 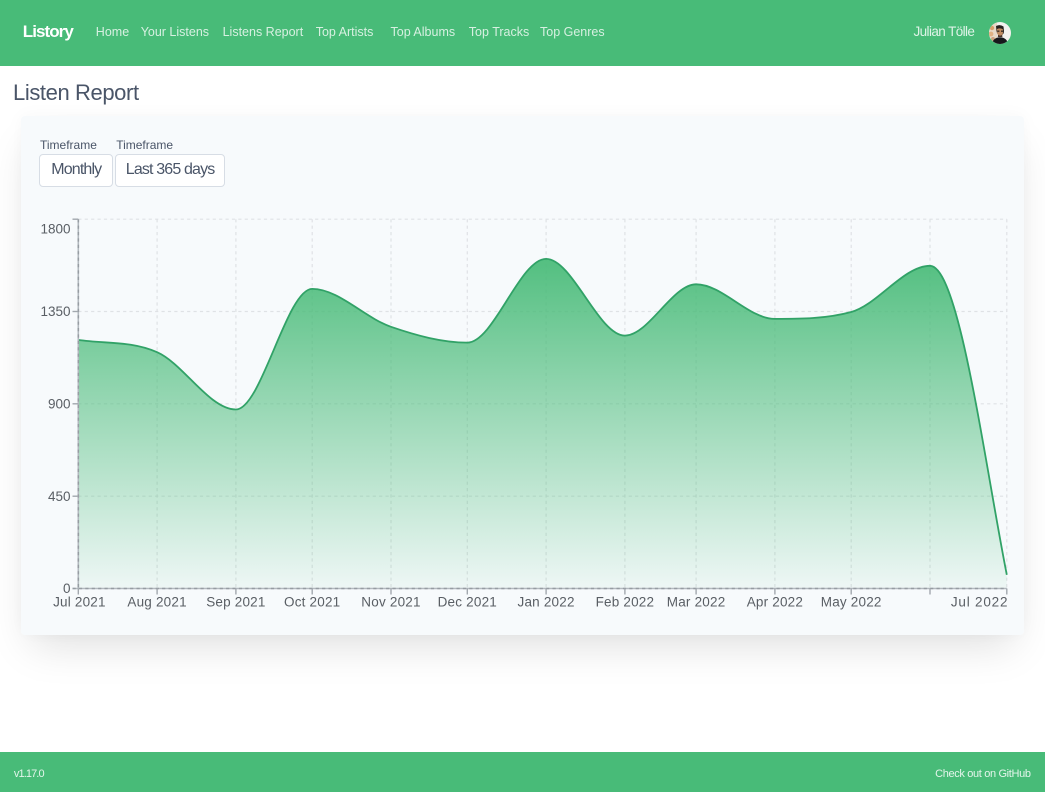 What do you see at coordinates (312, 601) in the screenshot?
I see `svg-text: Oct 2021` at bounding box center [312, 601].